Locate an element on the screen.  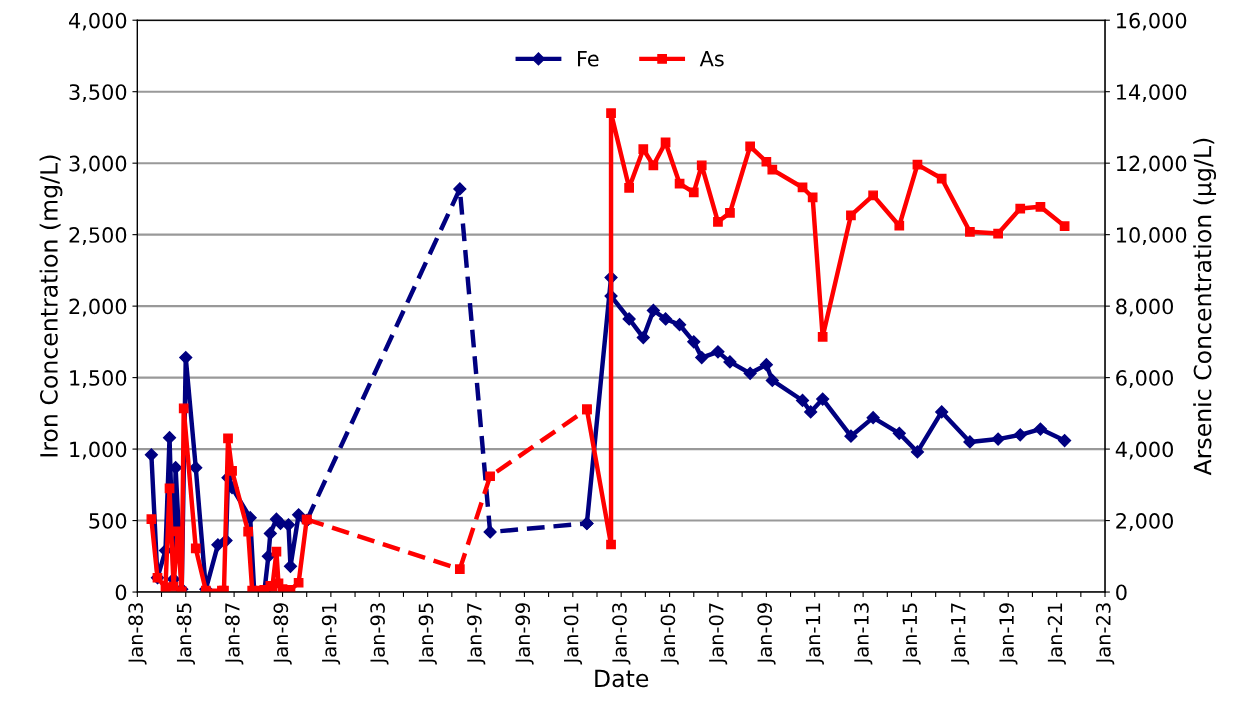
x-tick-label: Jan-11 is located at coordinates (814, 634).